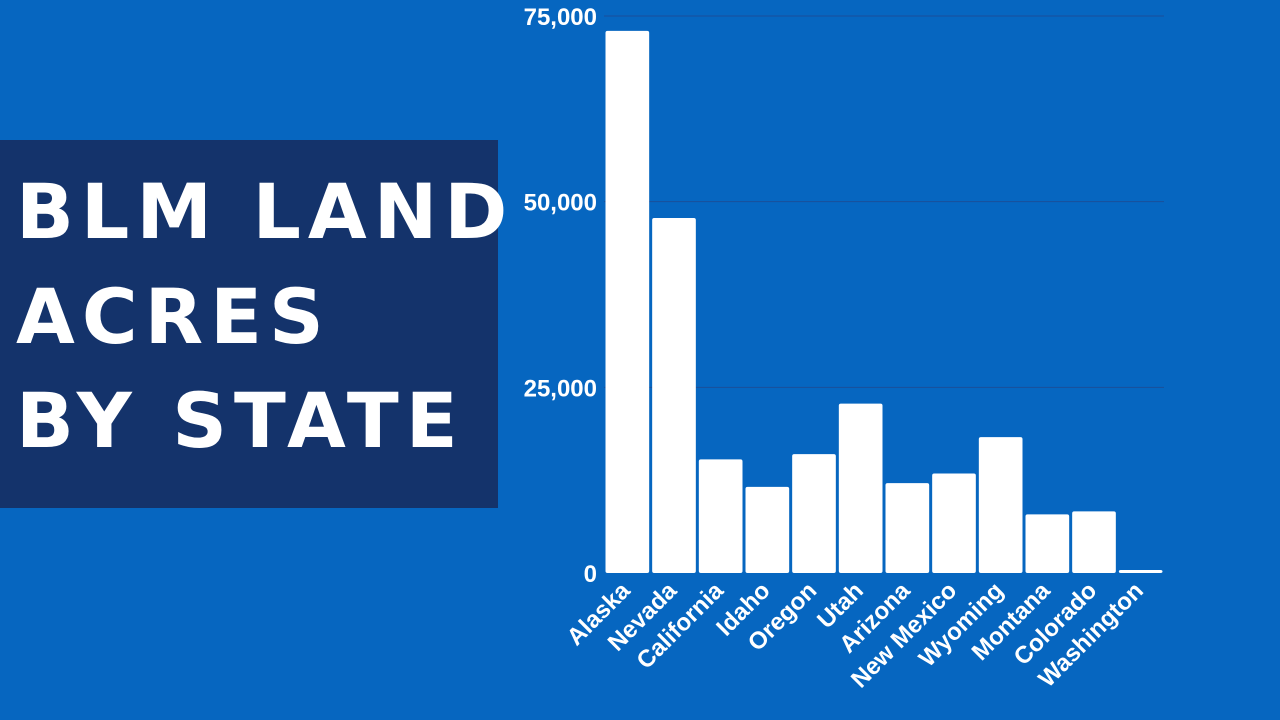  Describe the element at coordinates (767, 529) in the screenshot. I see `bar-idaho` at that location.